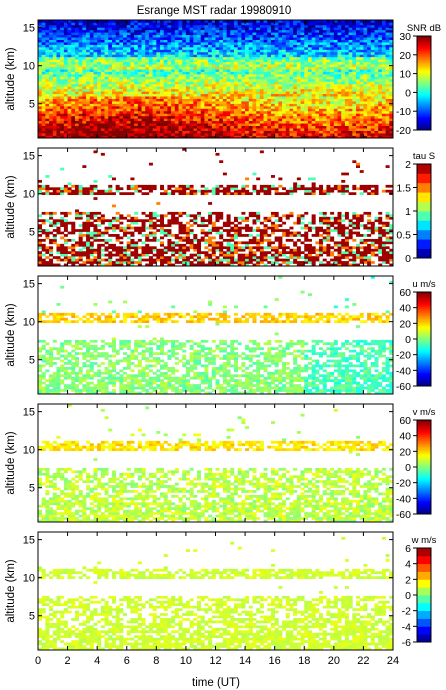 The image size is (446, 690). What do you see at coordinates (423, 284) in the screenshot?
I see `colorbar-label: u m/s` at bounding box center [423, 284].